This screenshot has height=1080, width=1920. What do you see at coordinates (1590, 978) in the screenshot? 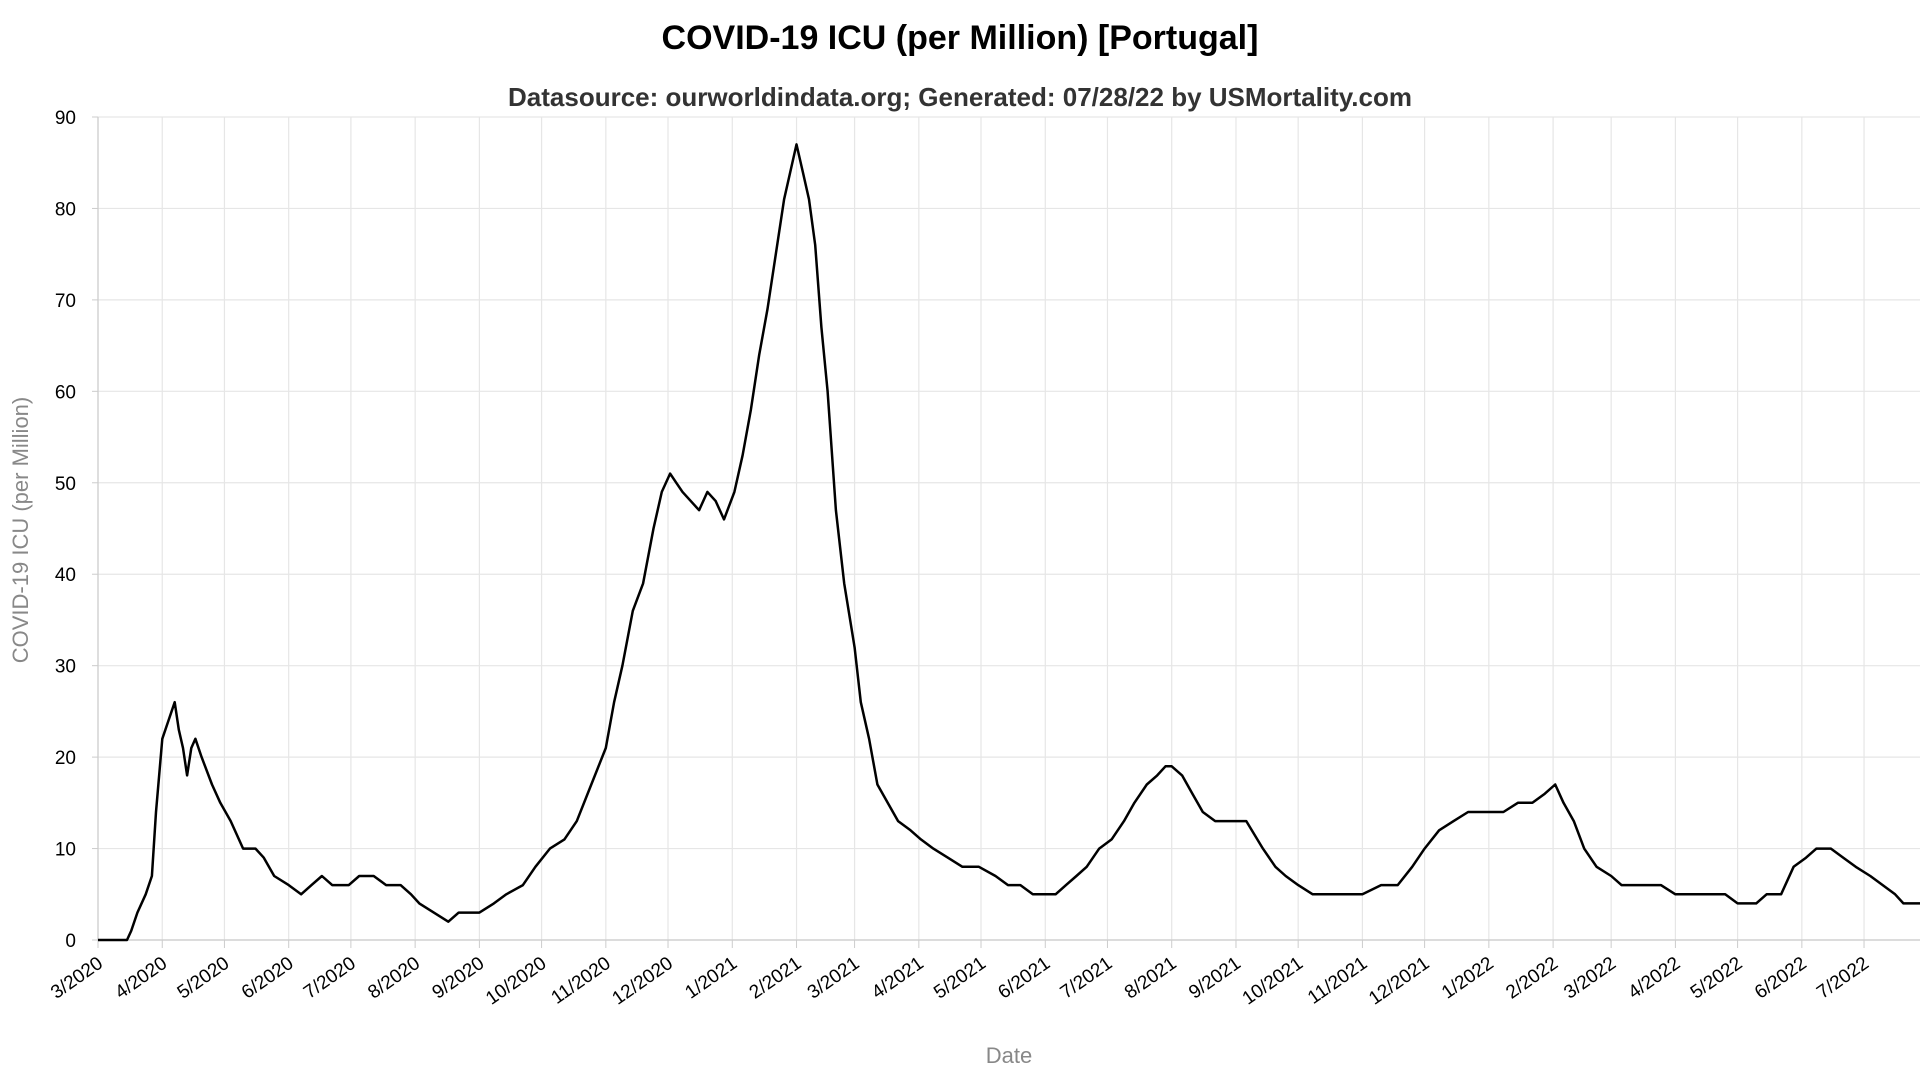
I see `x-tick-label: 3/2022` at bounding box center [1590, 978].